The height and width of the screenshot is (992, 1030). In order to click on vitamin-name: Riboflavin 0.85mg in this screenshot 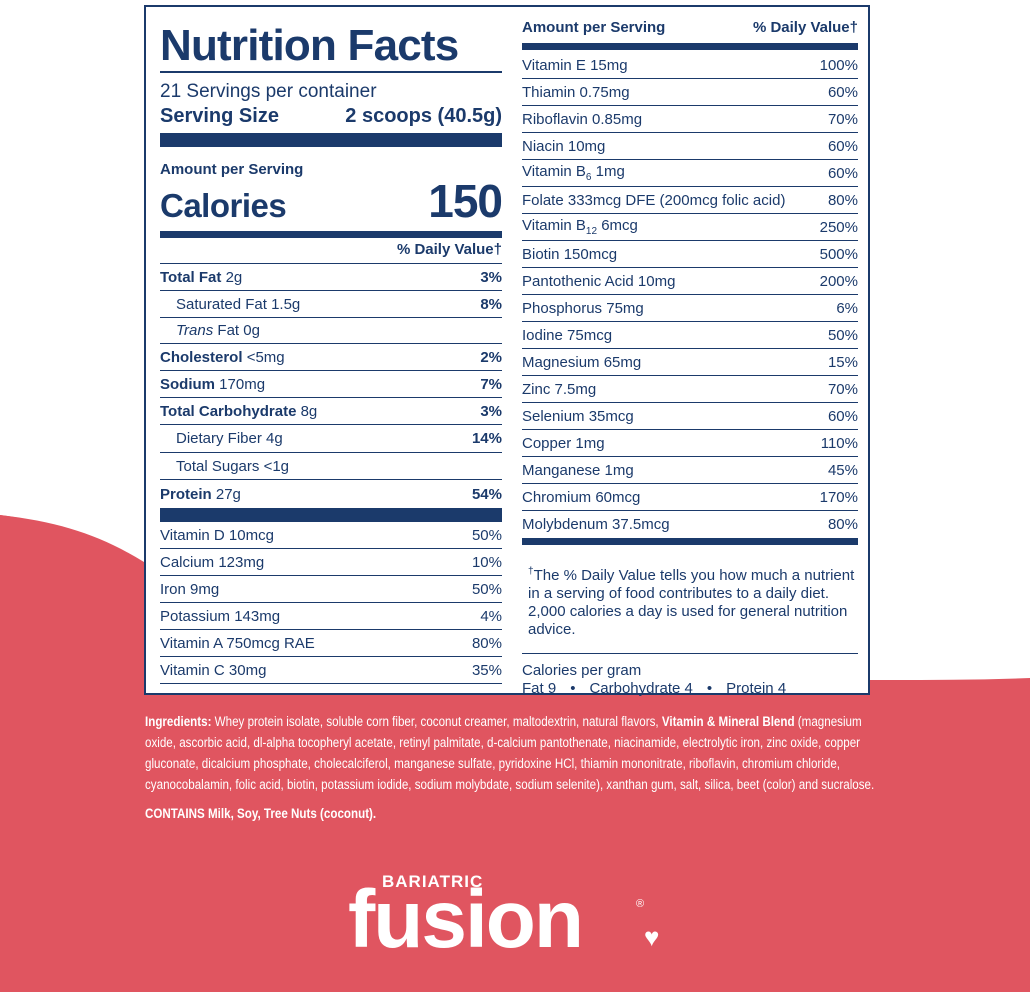, I will do `click(582, 119)`.